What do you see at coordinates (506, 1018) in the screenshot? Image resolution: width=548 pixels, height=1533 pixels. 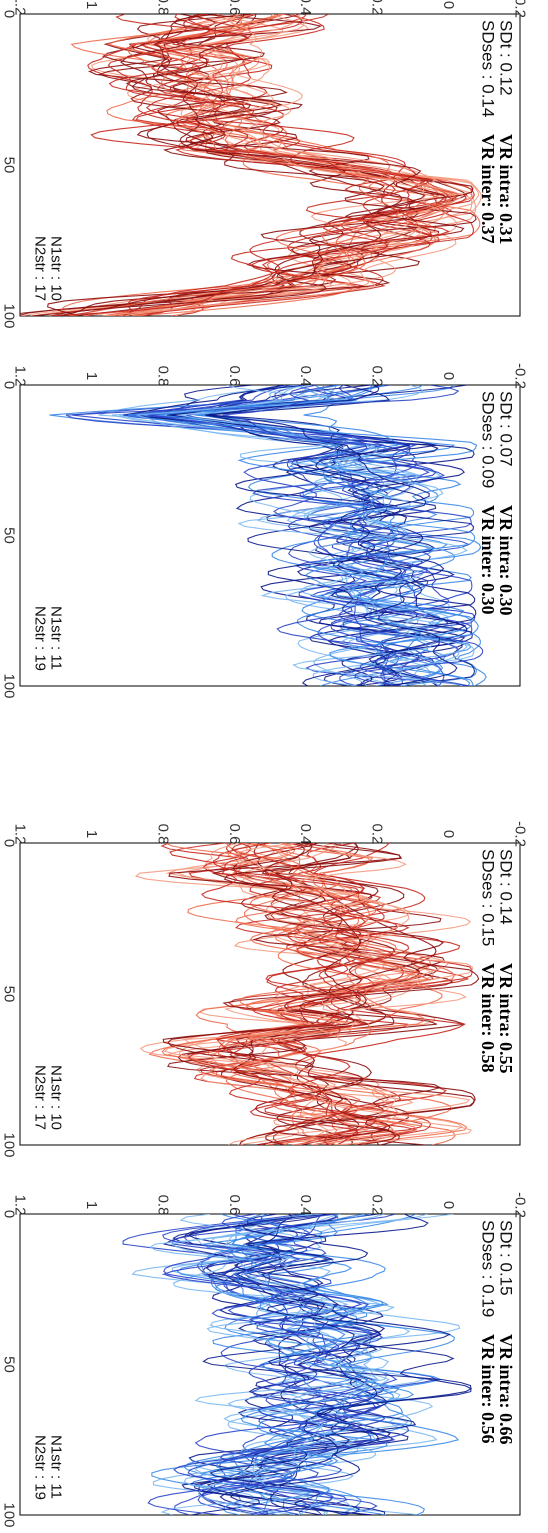 I see `vr-annotation: VR intra: 0.55` at bounding box center [506, 1018].